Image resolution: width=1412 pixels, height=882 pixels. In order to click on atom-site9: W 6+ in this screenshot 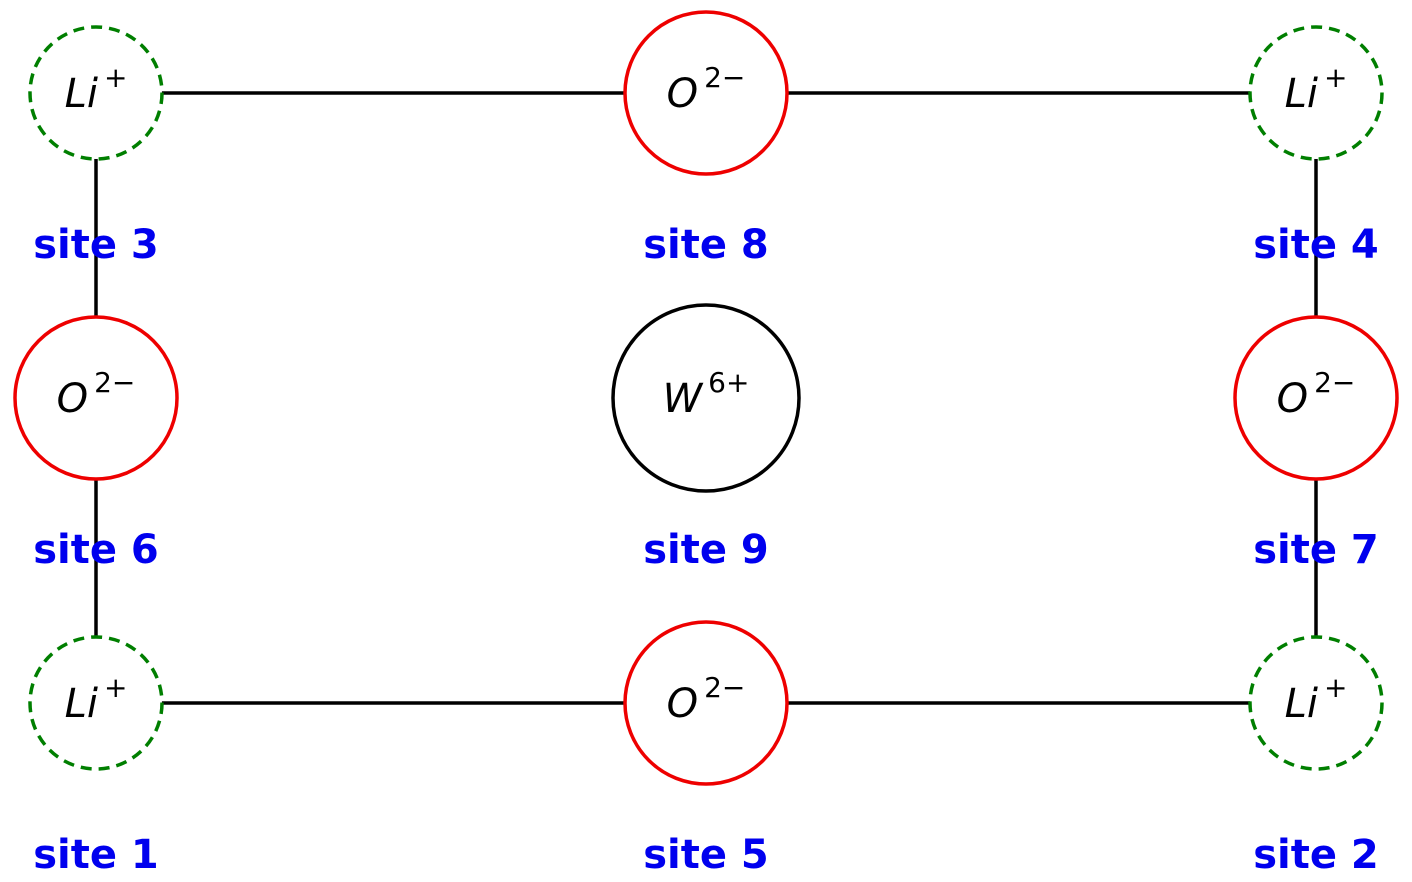, I will do `click(706, 398)`.